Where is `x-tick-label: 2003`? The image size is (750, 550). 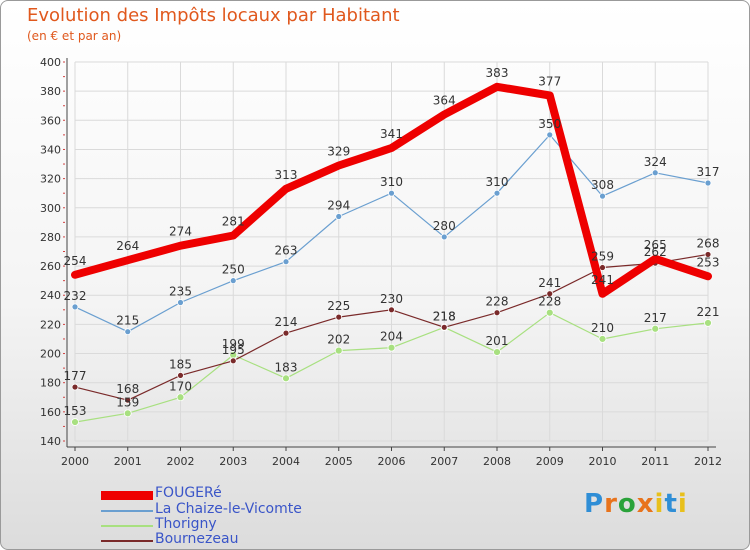
x-tick-label: 2003 is located at coordinates (233, 461).